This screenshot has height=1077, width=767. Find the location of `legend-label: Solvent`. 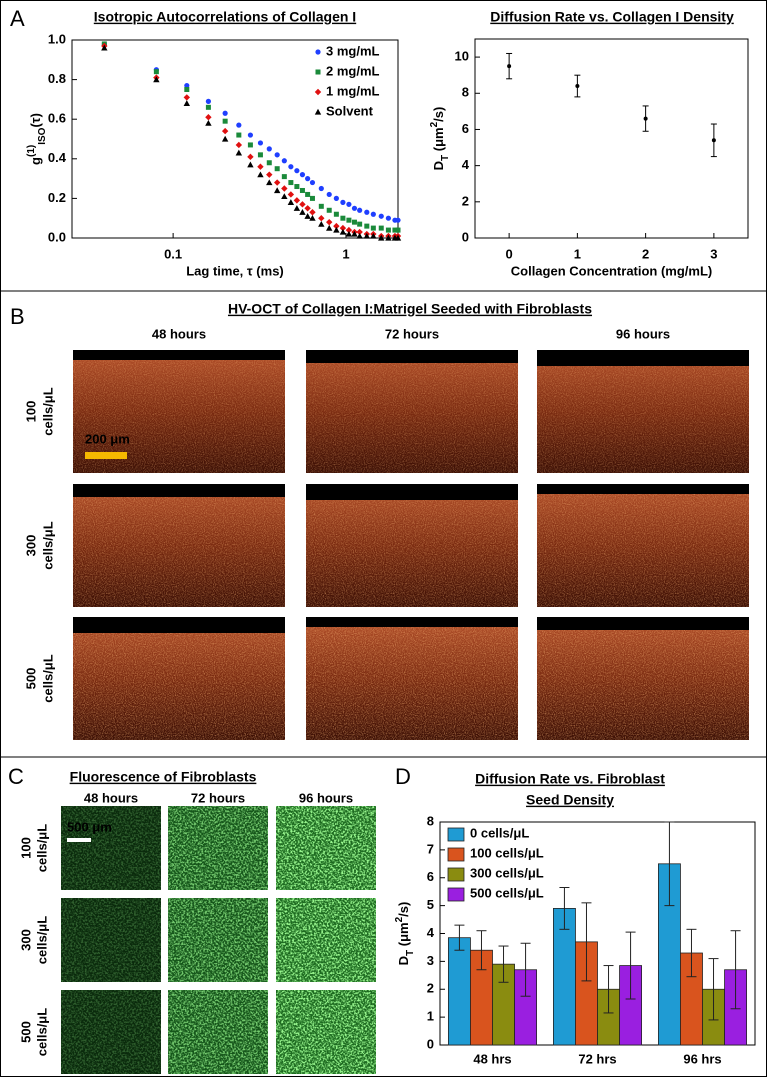

legend-label: Solvent is located at coordinates (350, 110).